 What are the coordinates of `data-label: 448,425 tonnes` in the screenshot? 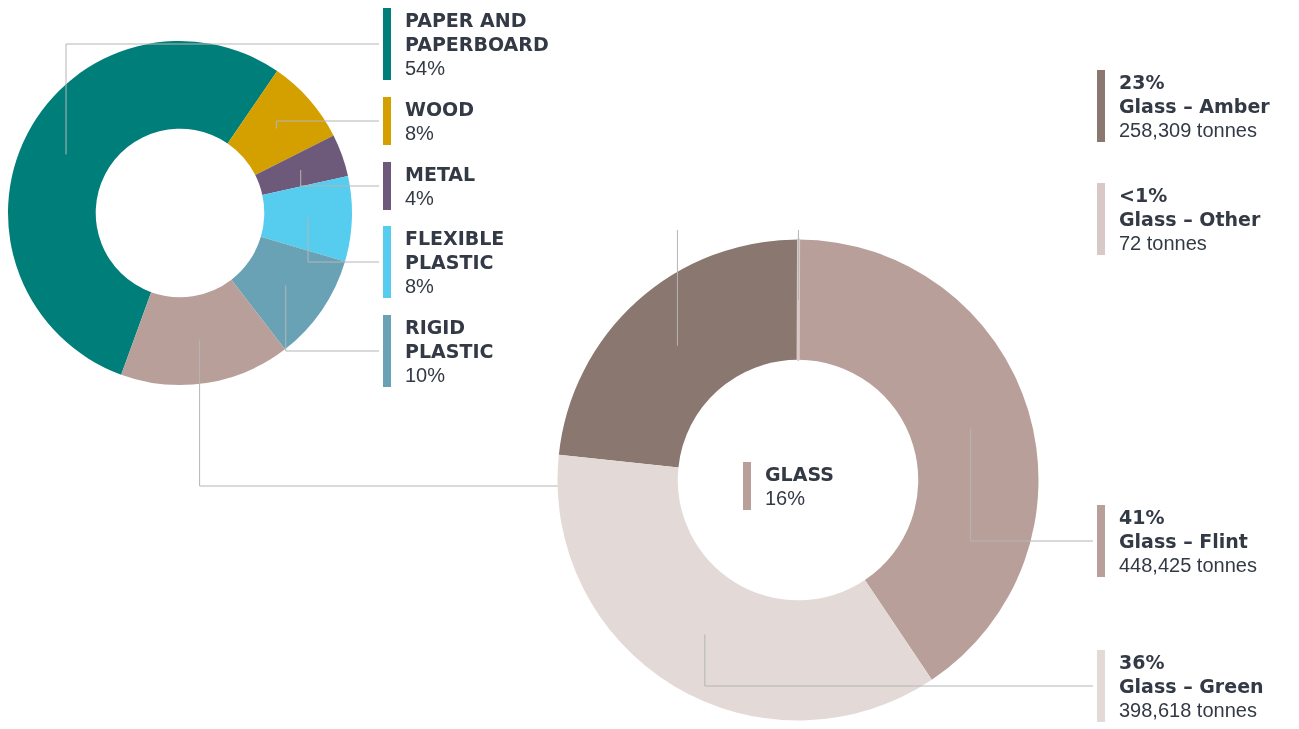 It's located at (1188, 565).